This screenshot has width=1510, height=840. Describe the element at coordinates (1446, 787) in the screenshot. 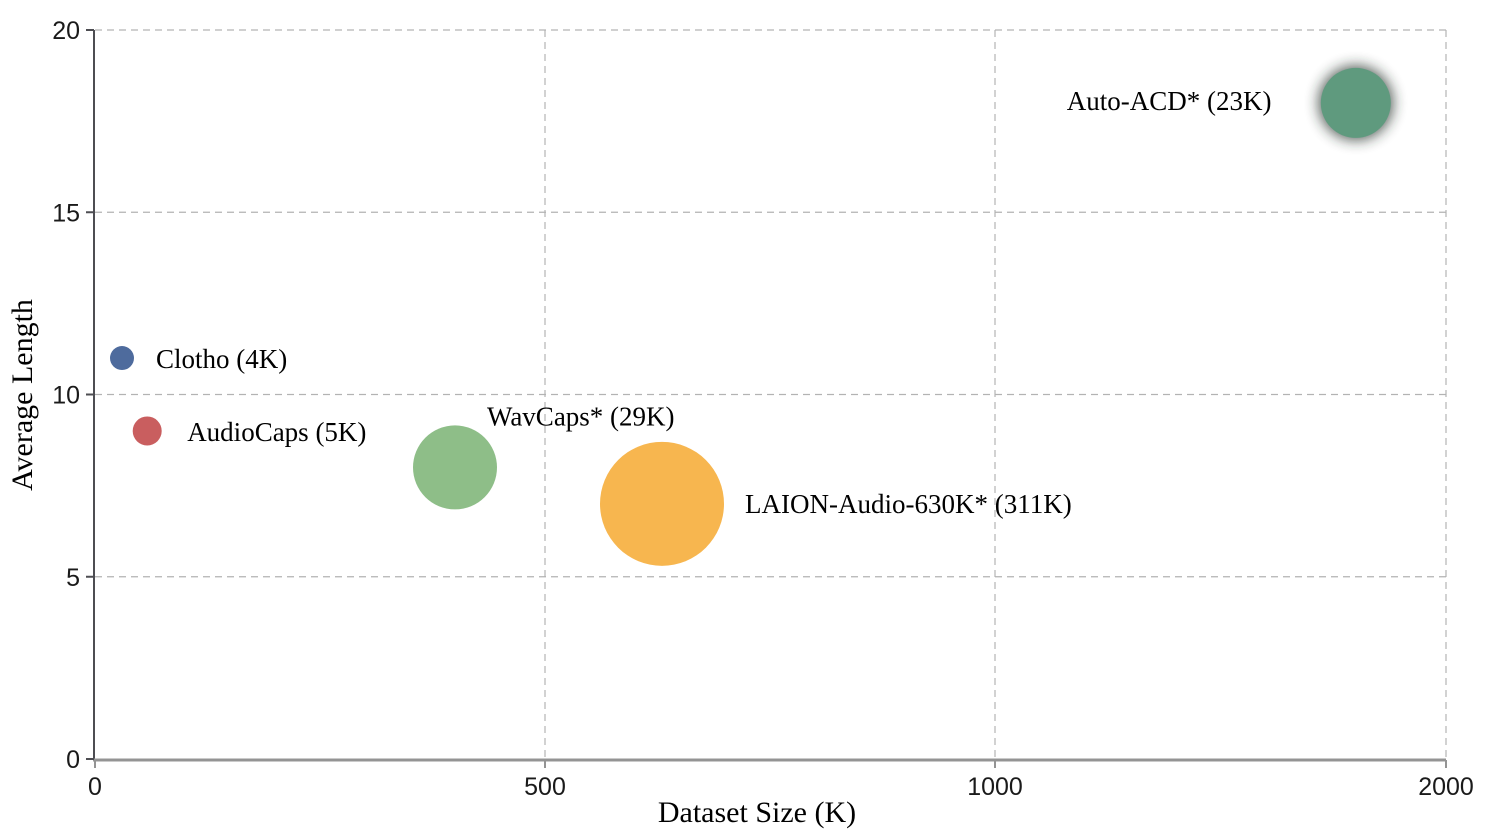

I see `x-tick-label: 2000` at that location.